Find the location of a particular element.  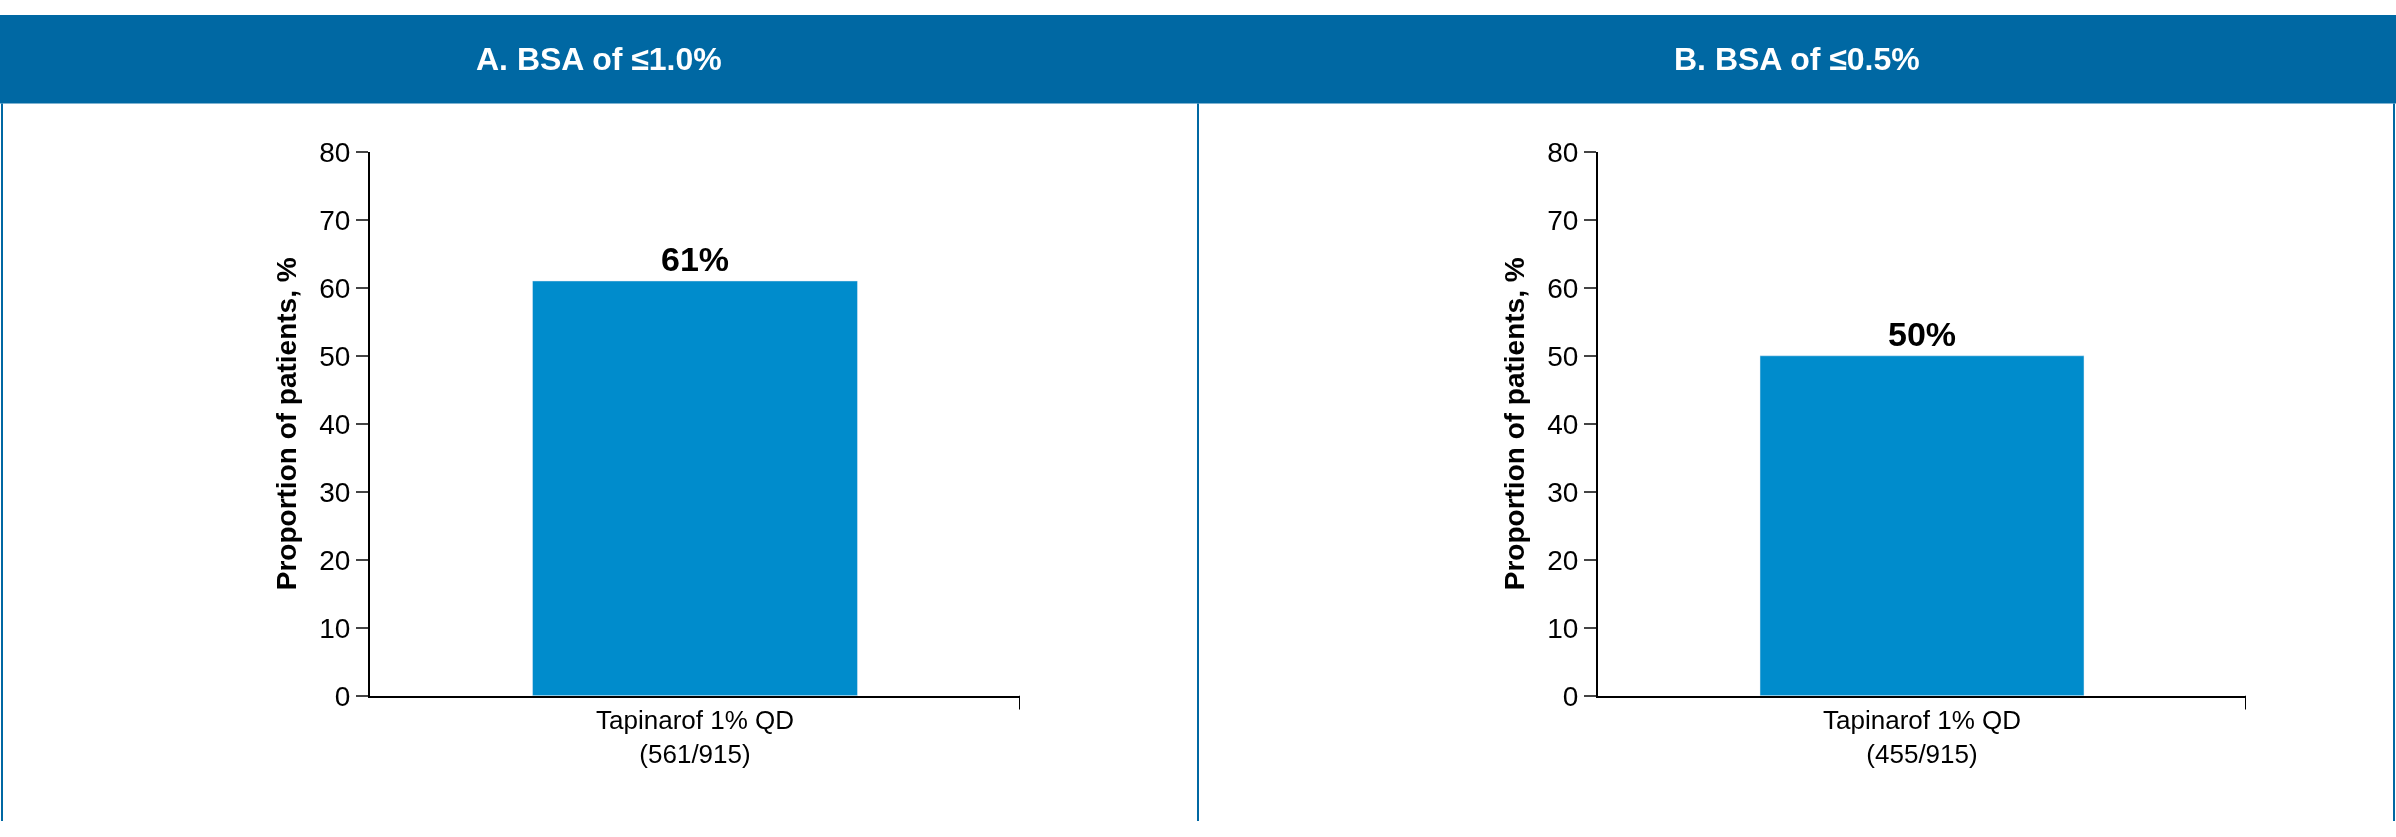

data-label: 61% is located at coordinates (695, 258).